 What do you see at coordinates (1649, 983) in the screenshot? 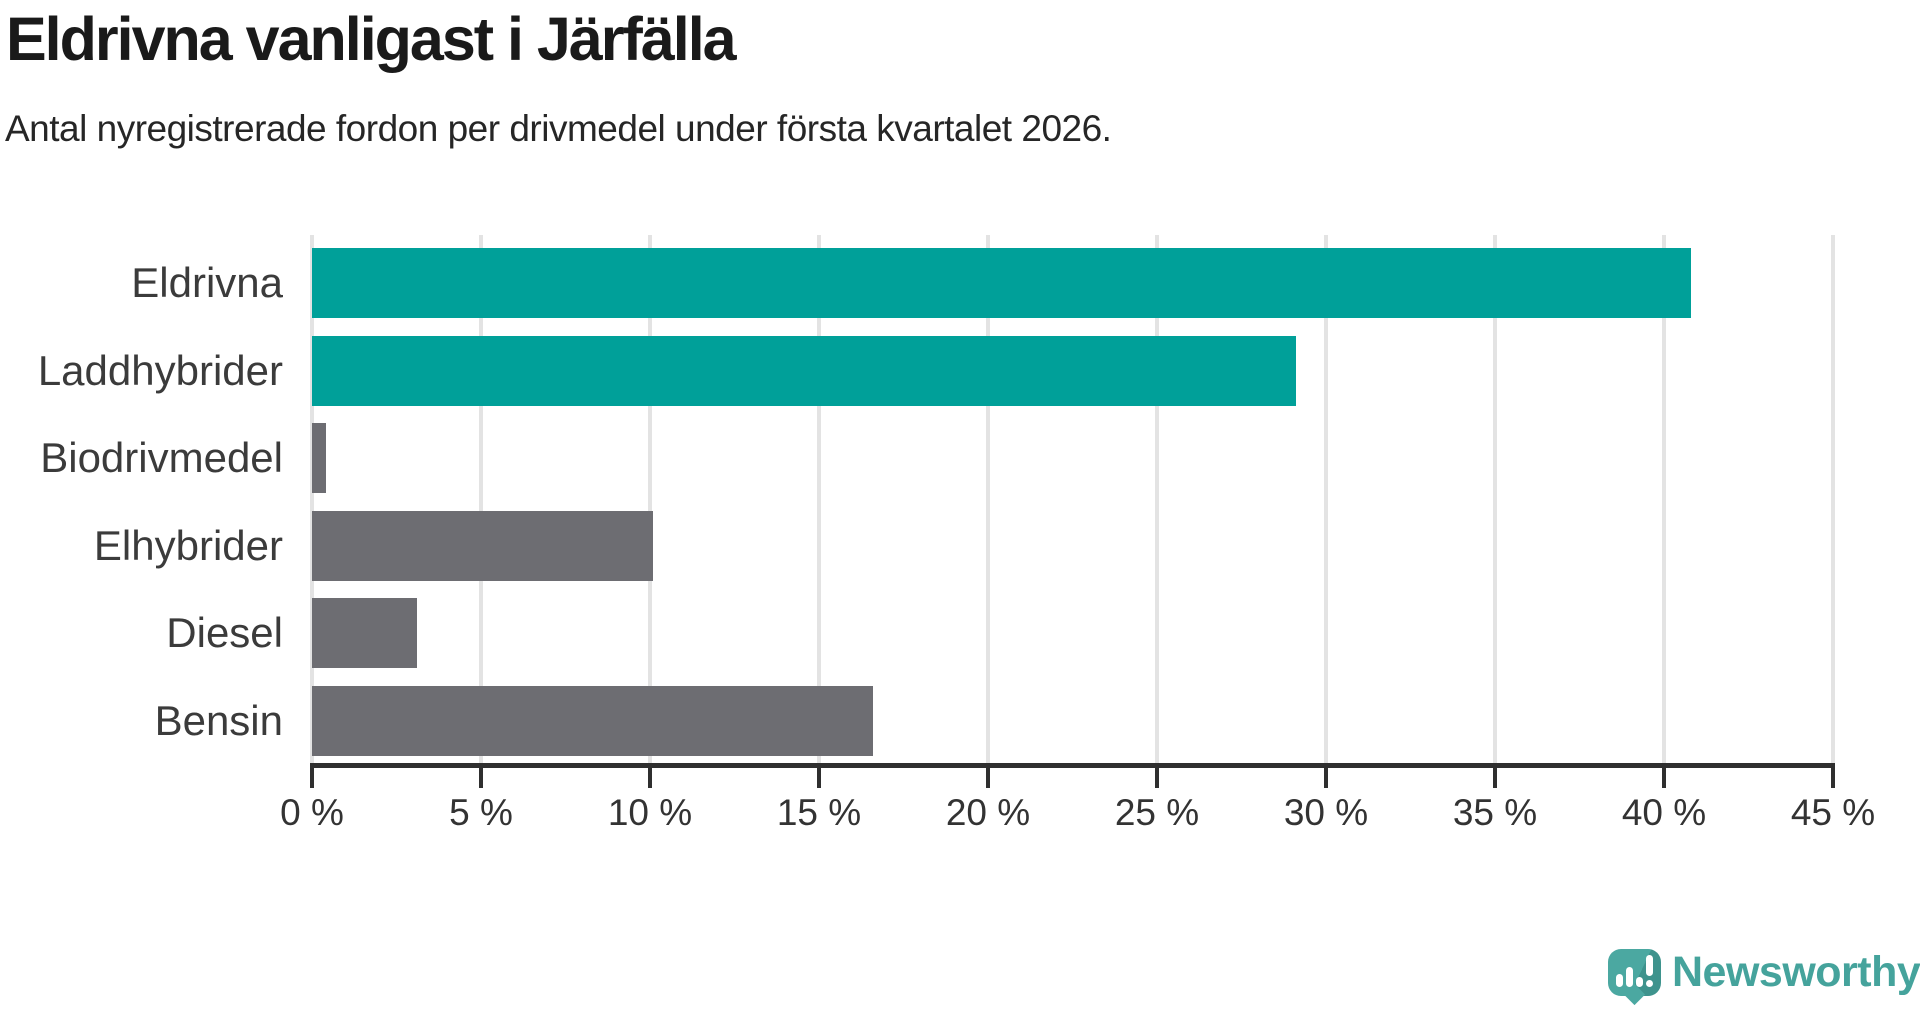
I see `logo-exclamation-dot` at bounding box center [1649, 983].